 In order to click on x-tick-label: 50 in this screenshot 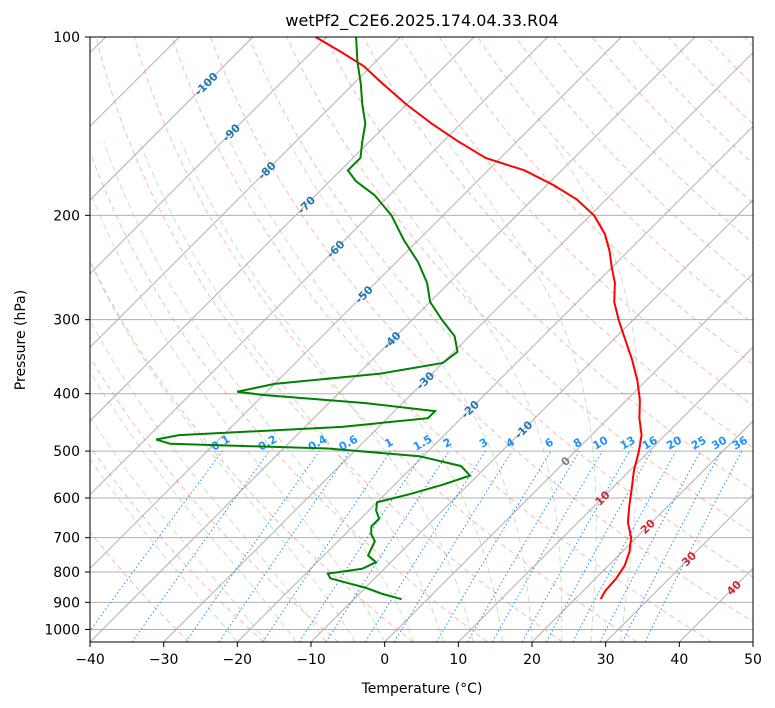, I will do `click(753, 660)`.